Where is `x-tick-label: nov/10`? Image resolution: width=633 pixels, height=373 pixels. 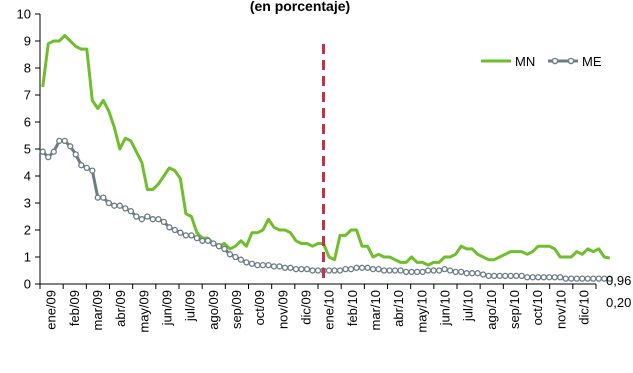 x-tick-label: nov/10 is located at coordinates (560, 309).